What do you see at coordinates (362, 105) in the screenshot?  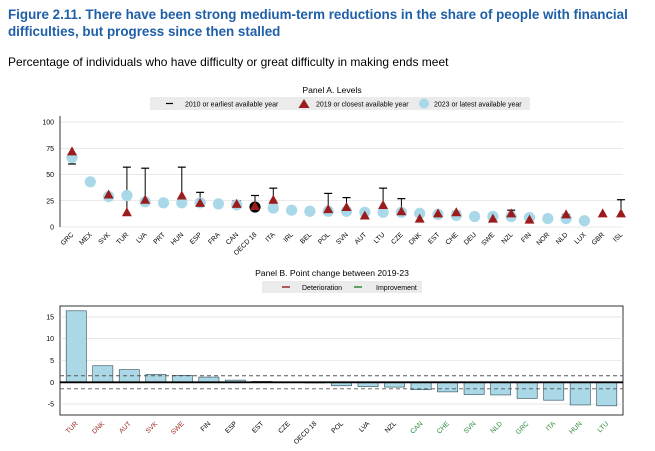 I see `legend-2019-label: 2019 or closest available year` at bounding box center [362, 105].